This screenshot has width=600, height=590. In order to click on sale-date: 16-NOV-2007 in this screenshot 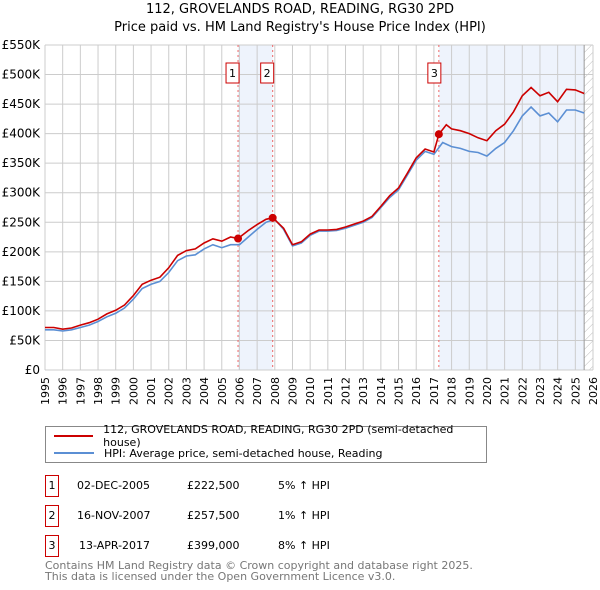, I will do `click(114, 515)`.